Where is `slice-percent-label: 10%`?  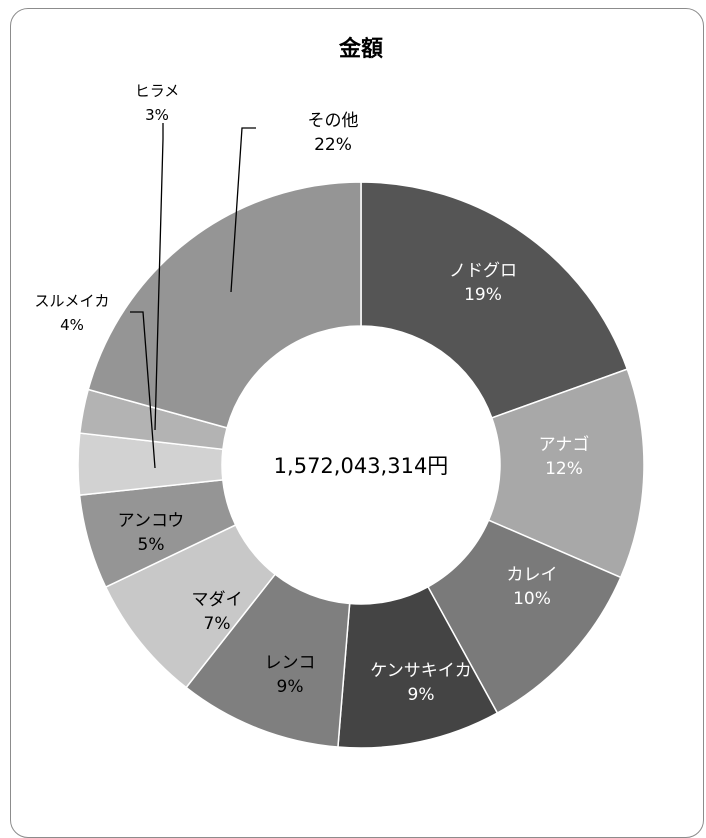
slice-percent-label: 10% is located at coordinates (532, 599).